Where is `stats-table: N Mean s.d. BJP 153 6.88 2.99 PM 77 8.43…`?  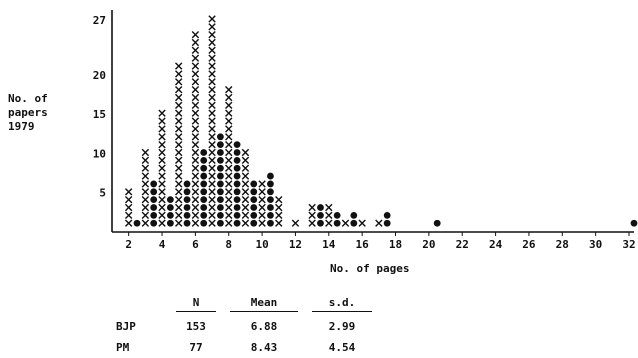 stats-table: N Mean s.d. BJP 153 6.88 2.99 PM 77 8.43… is located at coordinates (244, 325).